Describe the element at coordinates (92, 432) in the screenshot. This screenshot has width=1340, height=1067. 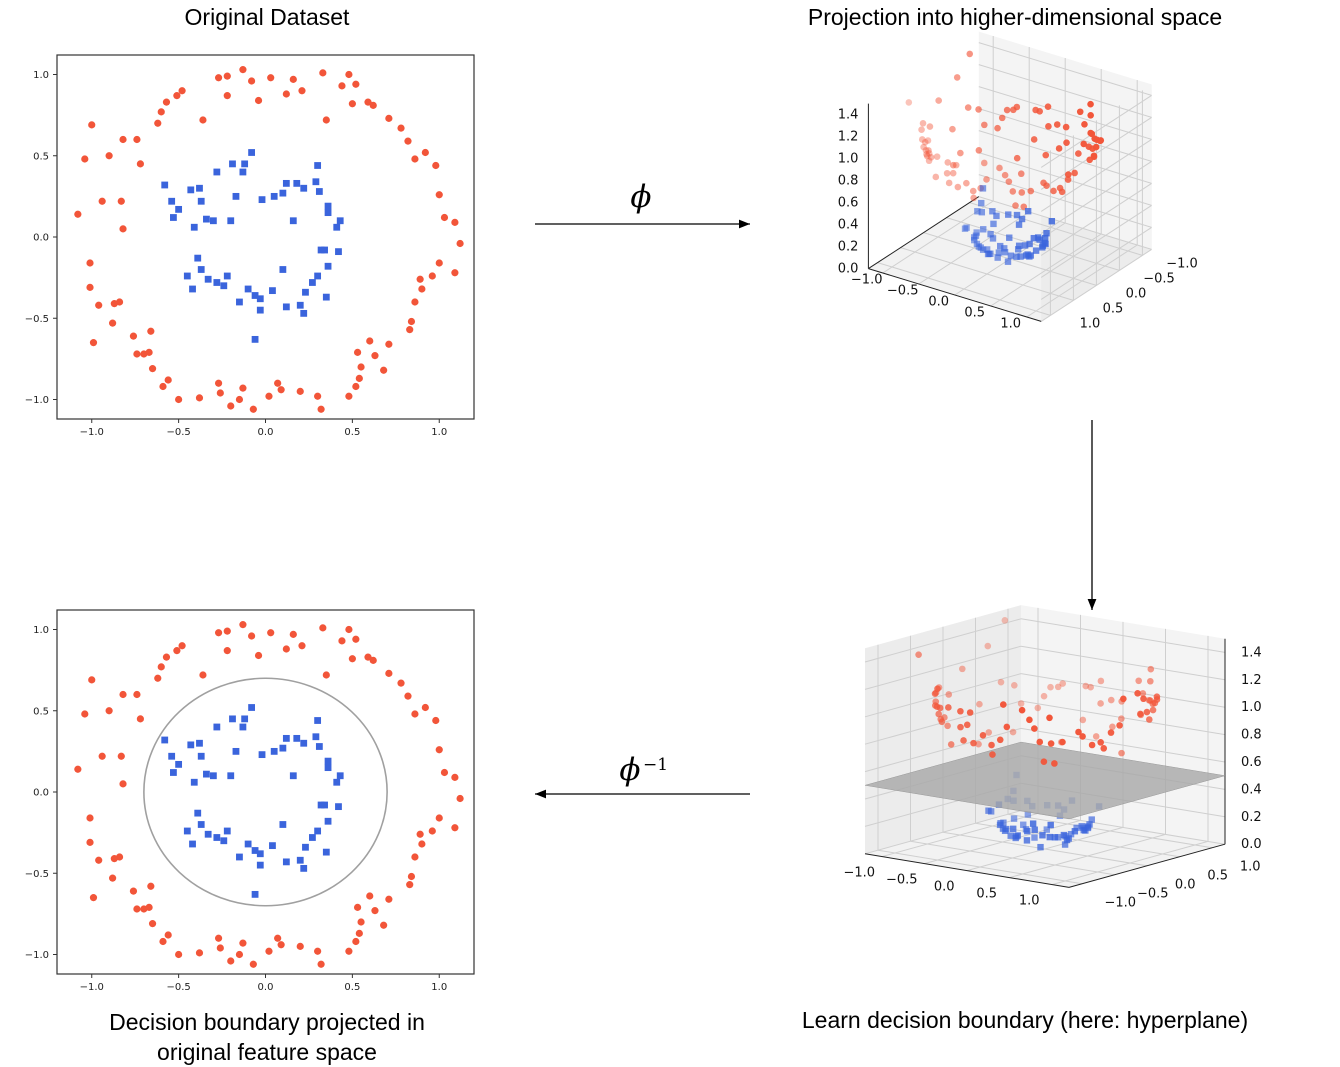
I see `x-tick-label: −1.0` at that location.